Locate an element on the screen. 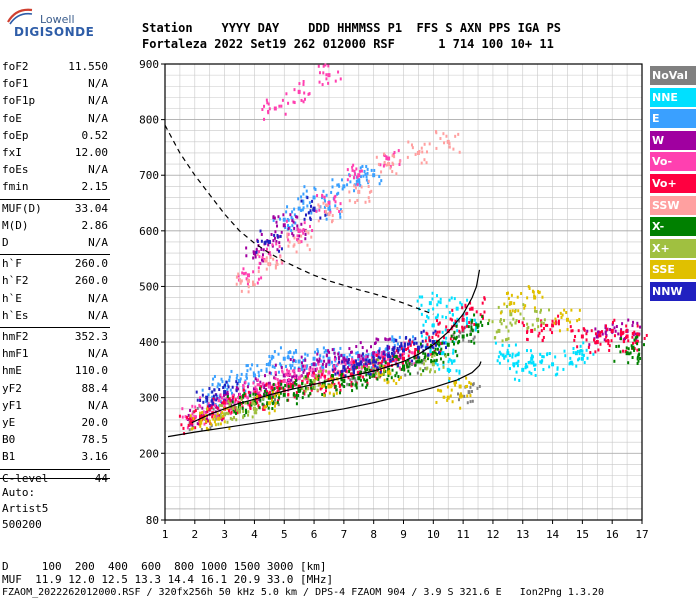 The image size is (700, 600). param-value: 11.550 is located at coordinates (88, 66).